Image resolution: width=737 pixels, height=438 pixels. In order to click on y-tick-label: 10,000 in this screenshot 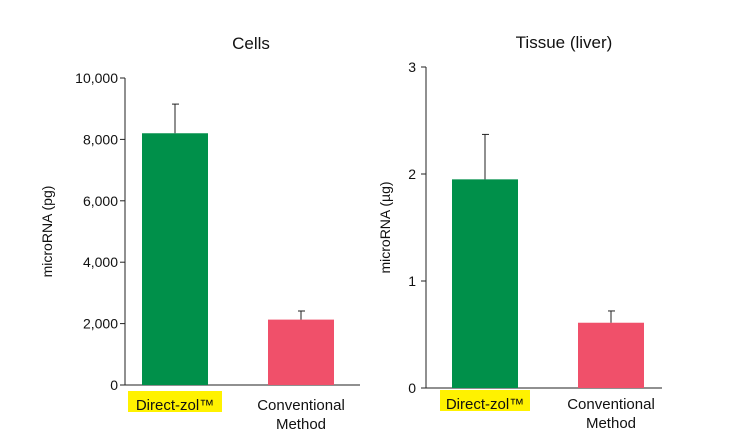, I will do `click(96, 78)`.